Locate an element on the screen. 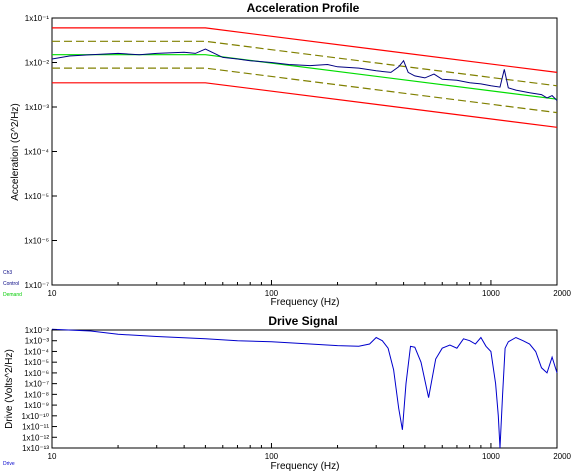 Image resolution: width=573 pixels, height=476 pixels. series-line-alarm_upper is located at coordinates (305, 63).